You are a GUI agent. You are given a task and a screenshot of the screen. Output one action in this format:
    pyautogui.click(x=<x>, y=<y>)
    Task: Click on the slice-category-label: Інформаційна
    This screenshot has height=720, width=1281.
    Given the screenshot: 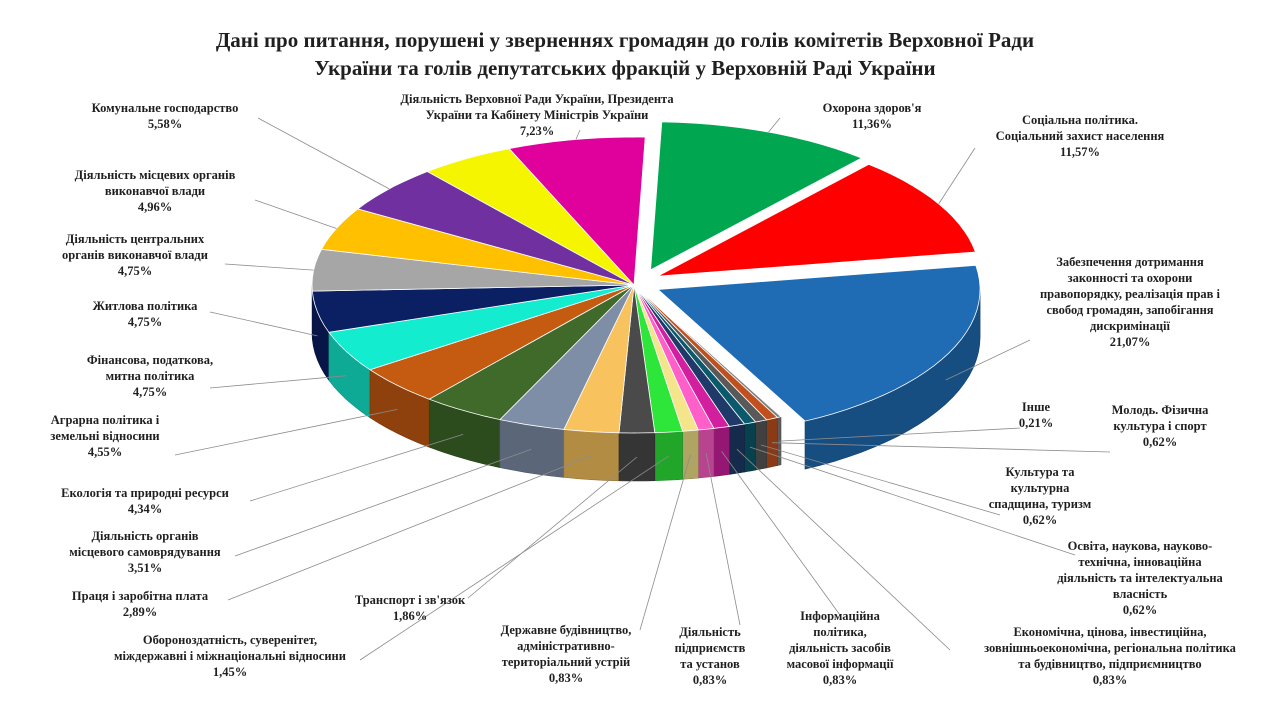 What is the action you would take?
    pyautogui.click(x=840, y=616)
    